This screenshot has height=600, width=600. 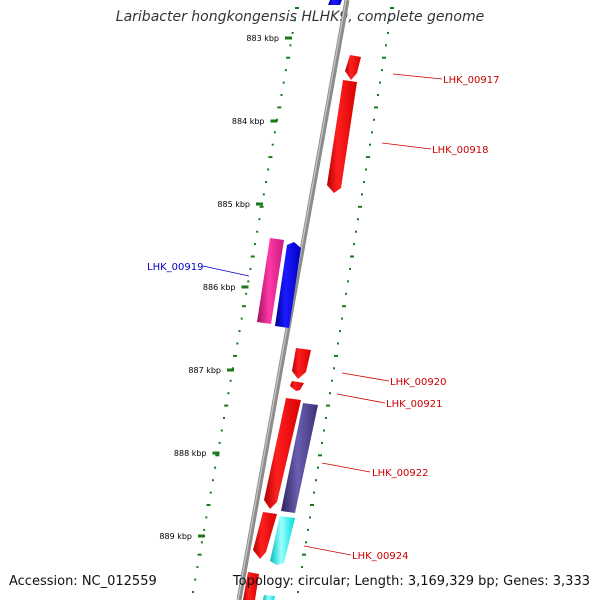 What do you see at coordinates (83, 581) in the screenshot?
I see `accession-text: Accession: NC_012559` at bounding box center [83, 581].